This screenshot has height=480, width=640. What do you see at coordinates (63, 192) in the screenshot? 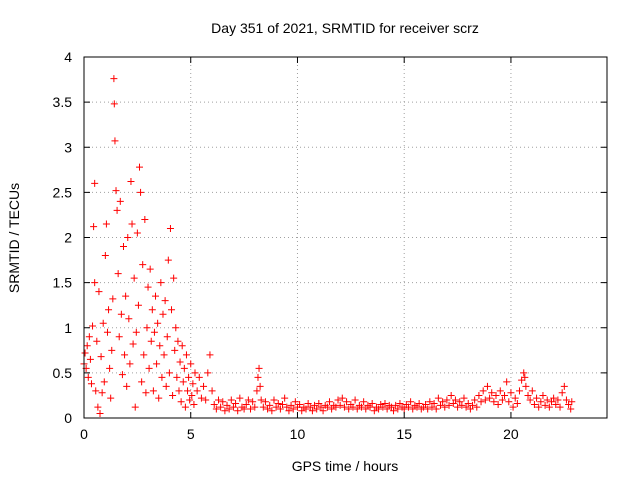
I see `y-tick-label: 2.5` at bounding box center [63, 192].